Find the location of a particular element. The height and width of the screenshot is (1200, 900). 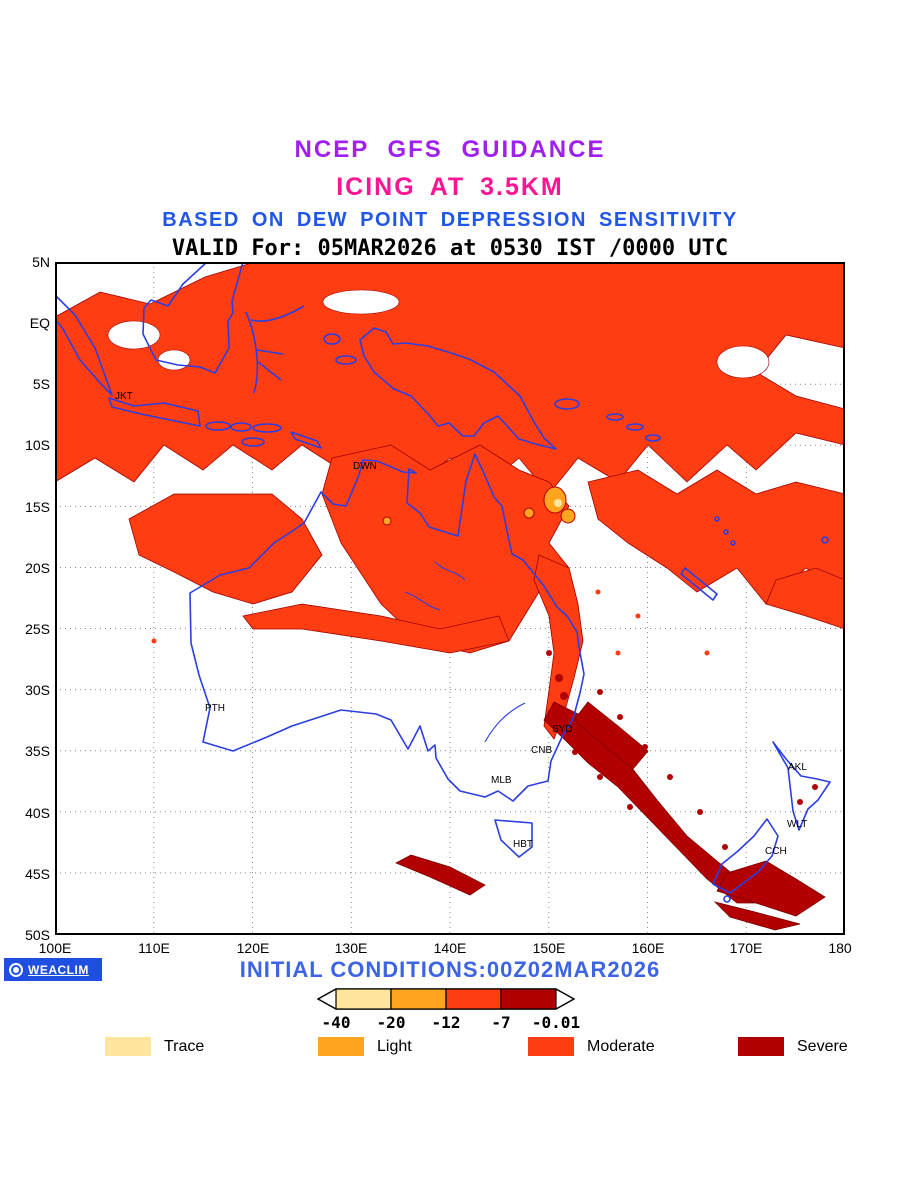

legend-label: Moderate is located at coordinates (621, 1046).